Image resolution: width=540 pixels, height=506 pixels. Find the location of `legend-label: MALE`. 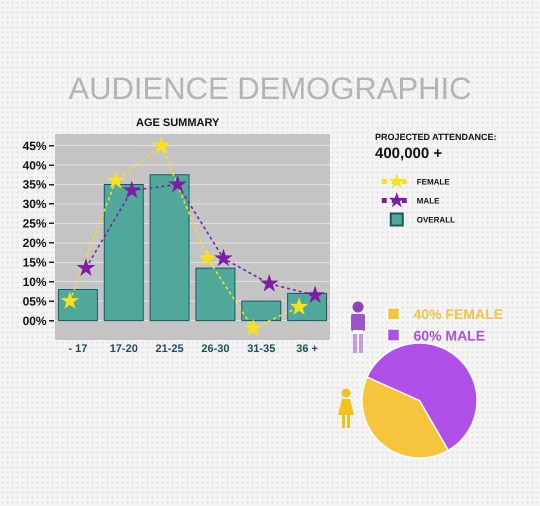

legend-label: MALE is located at coordinates (428, 201).